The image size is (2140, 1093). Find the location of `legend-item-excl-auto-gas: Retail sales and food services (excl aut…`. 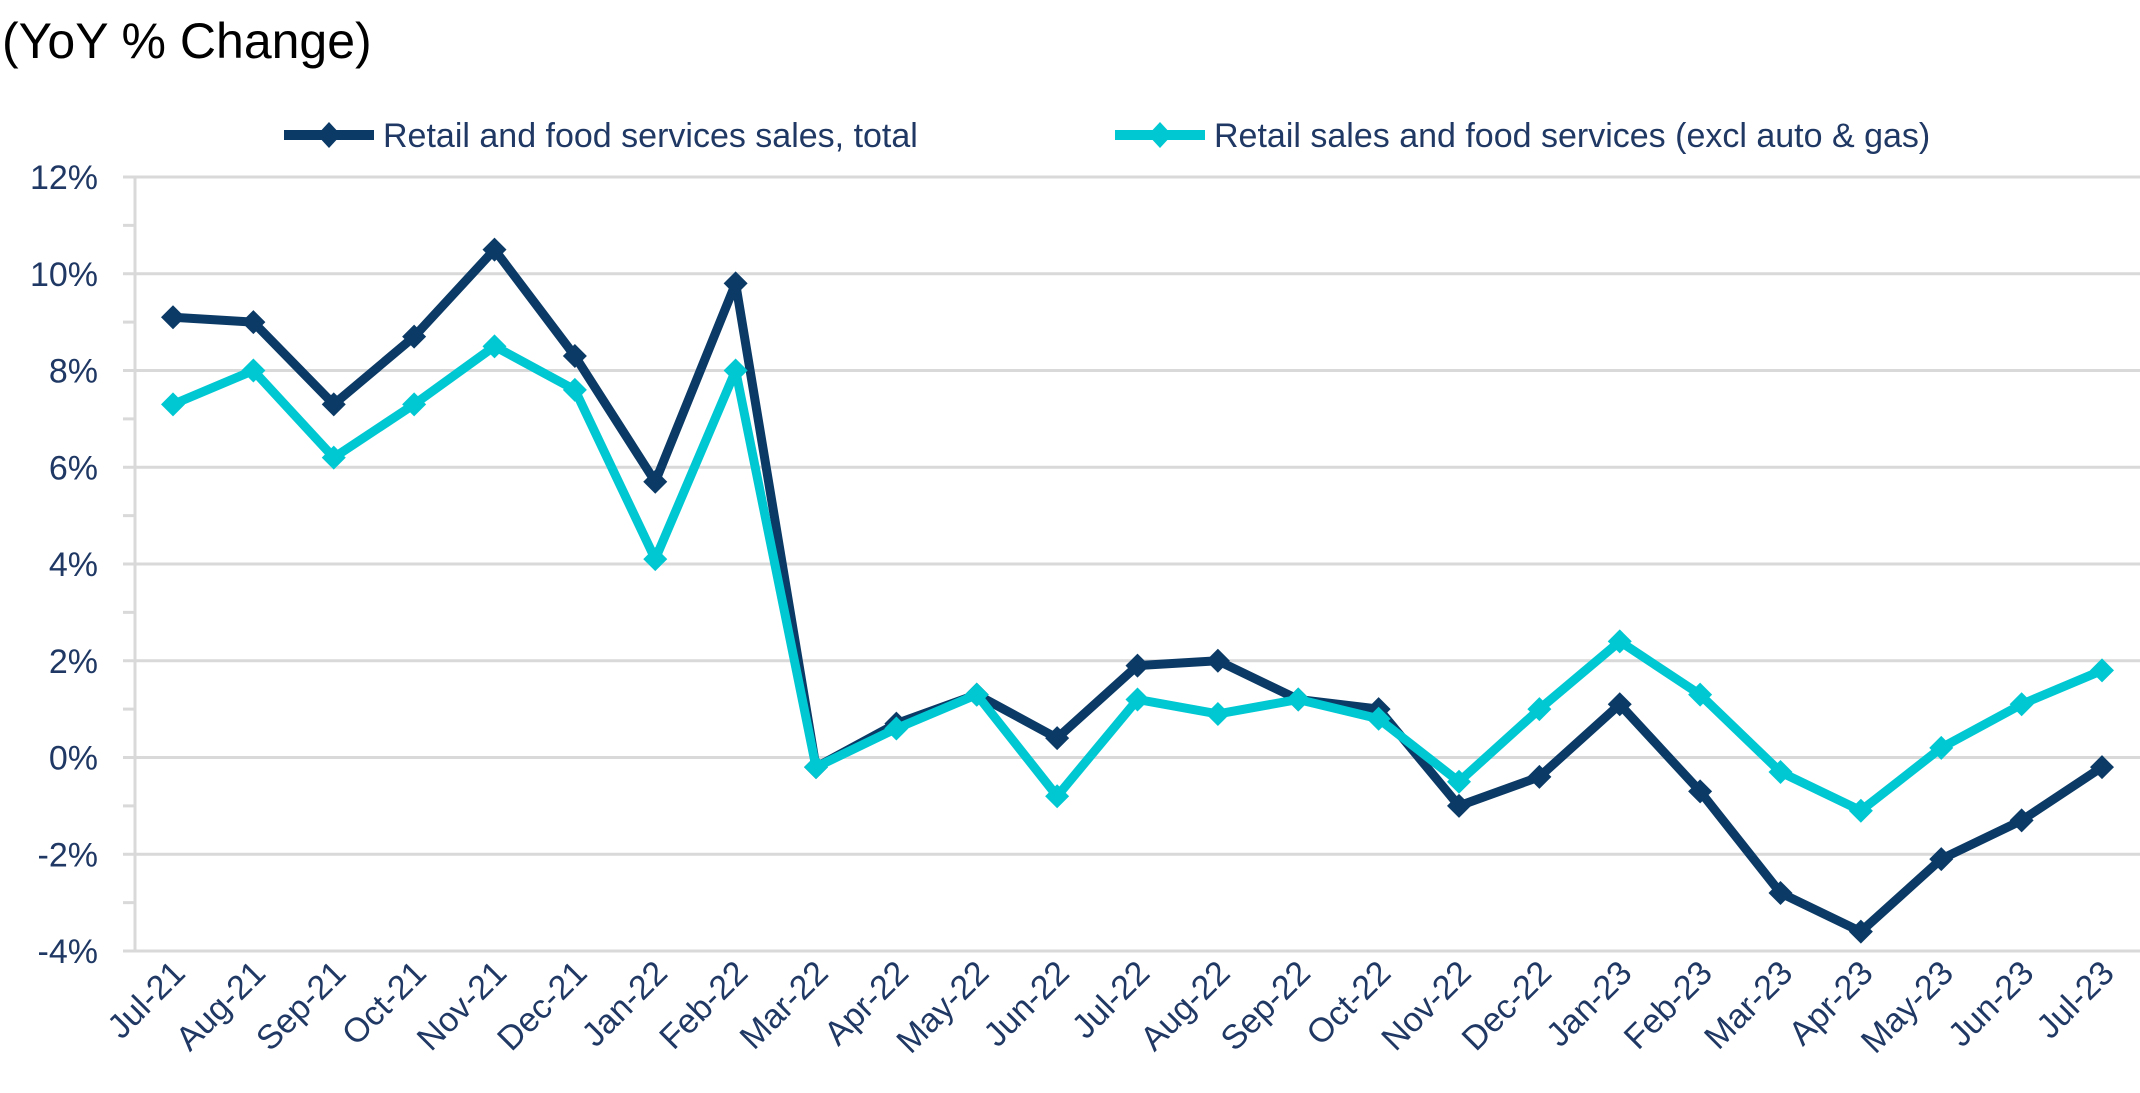

legend-item-excl-auto-gas: Retail sales and food services (excl aut… is located at coordinates (1522, 136).